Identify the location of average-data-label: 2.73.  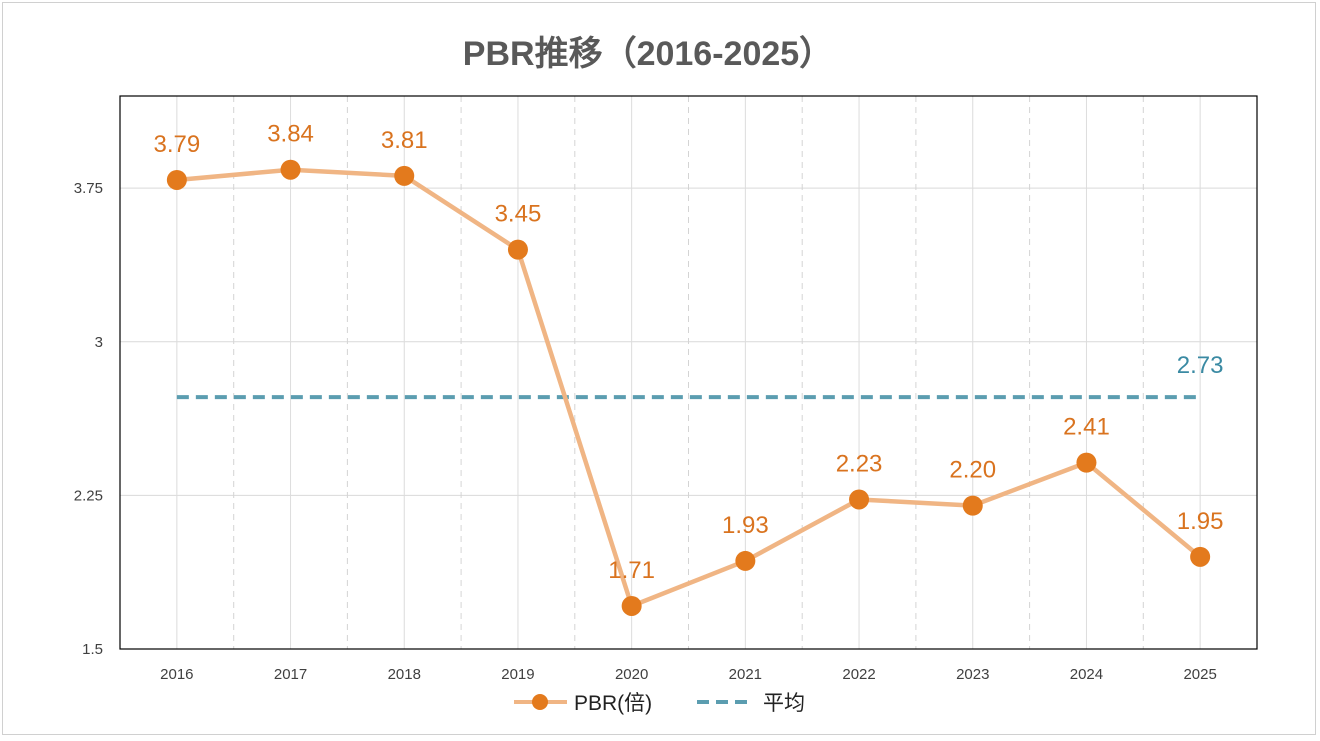
(1200, 365).